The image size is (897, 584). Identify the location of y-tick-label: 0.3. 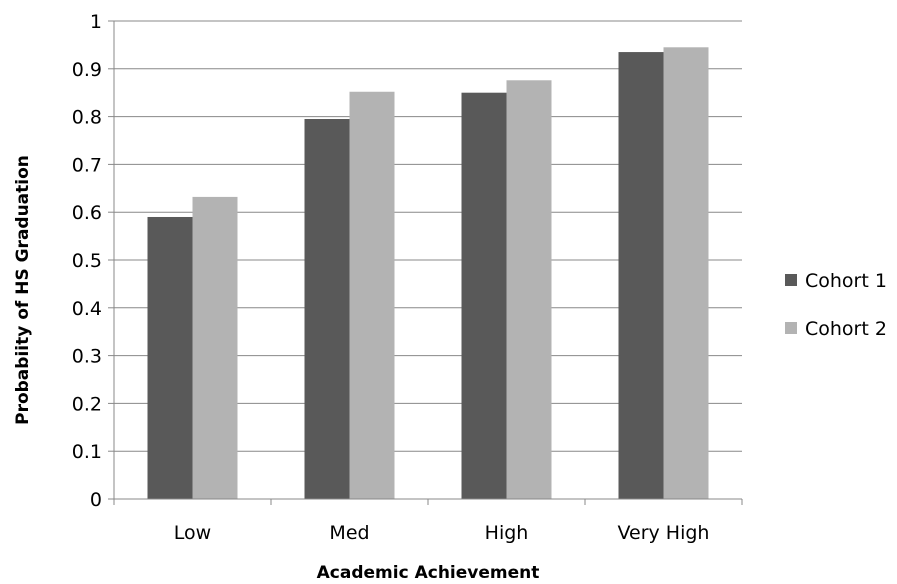
(87, 357).